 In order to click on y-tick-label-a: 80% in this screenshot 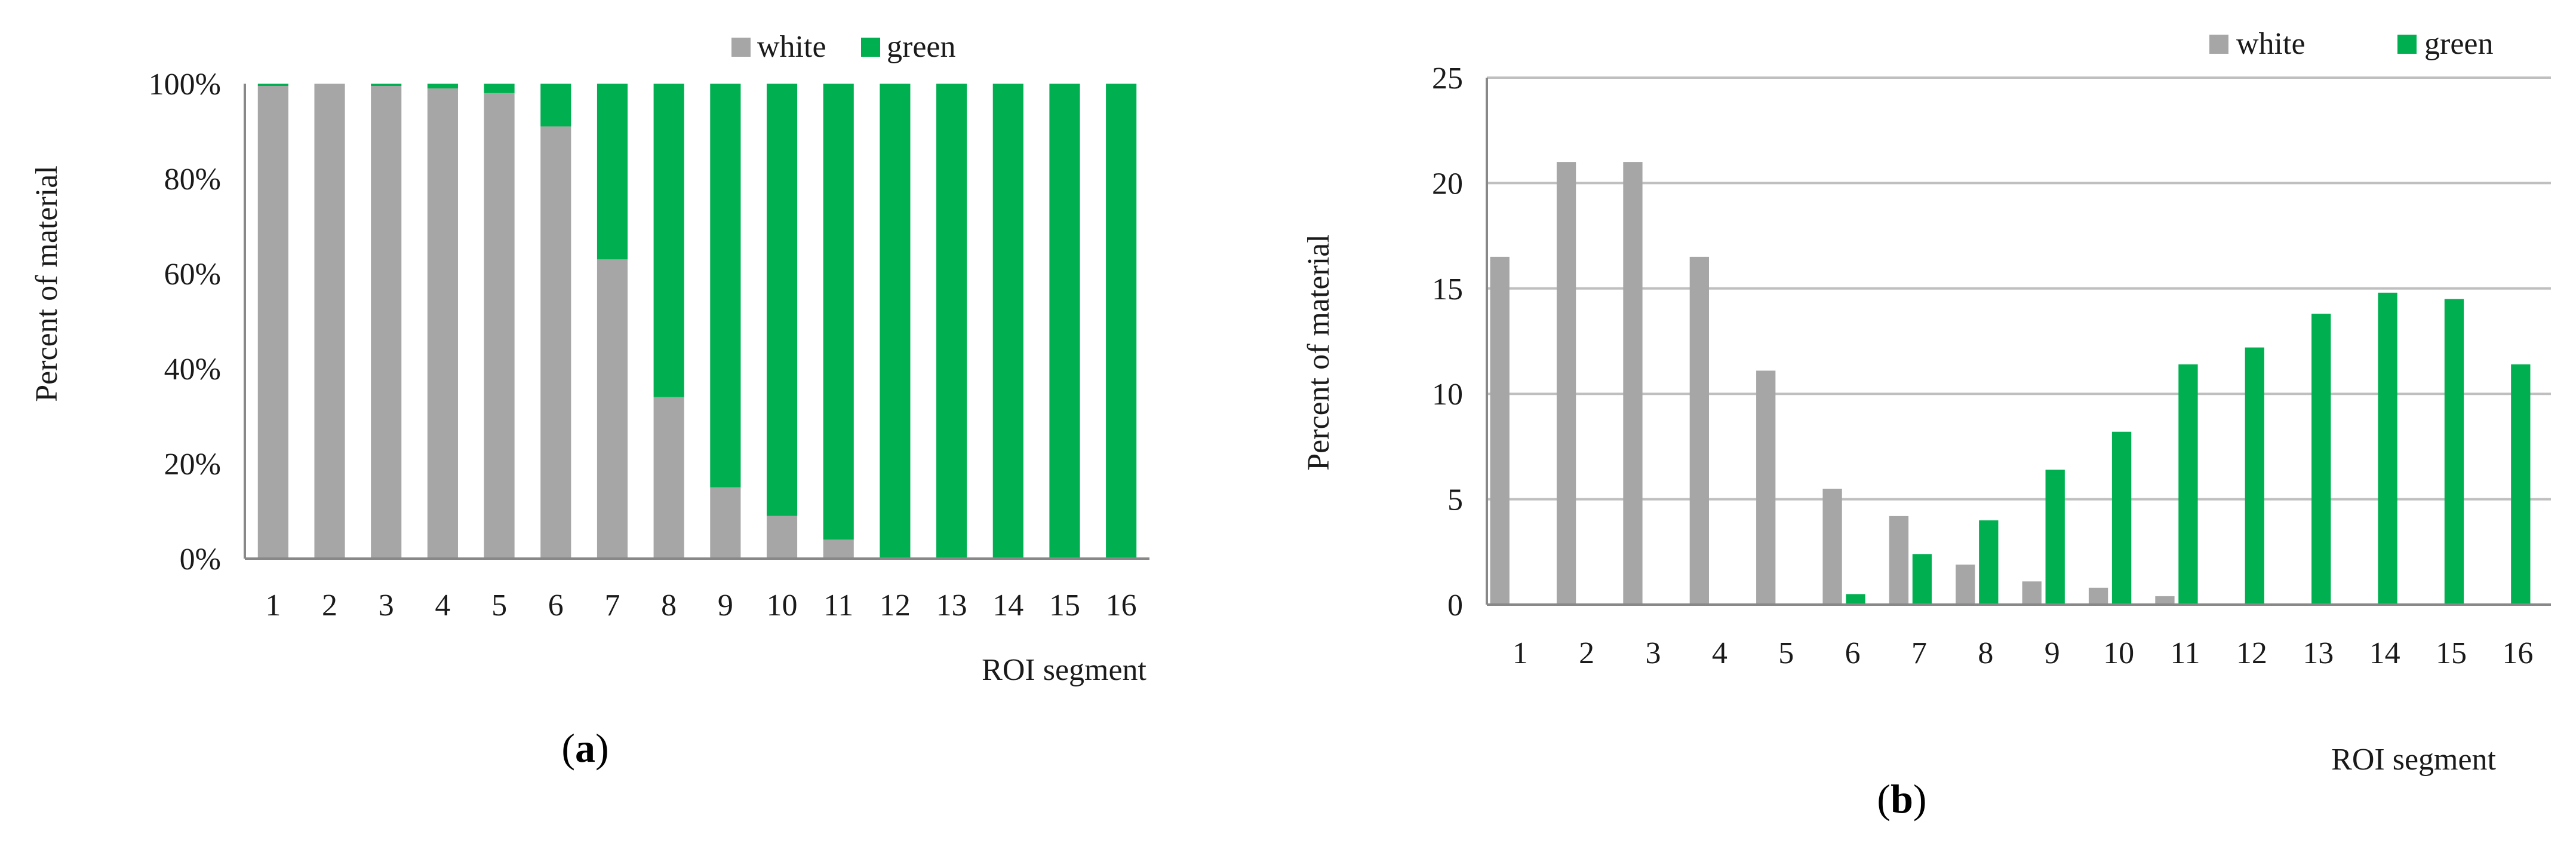, I will do `click(192, 180)`.